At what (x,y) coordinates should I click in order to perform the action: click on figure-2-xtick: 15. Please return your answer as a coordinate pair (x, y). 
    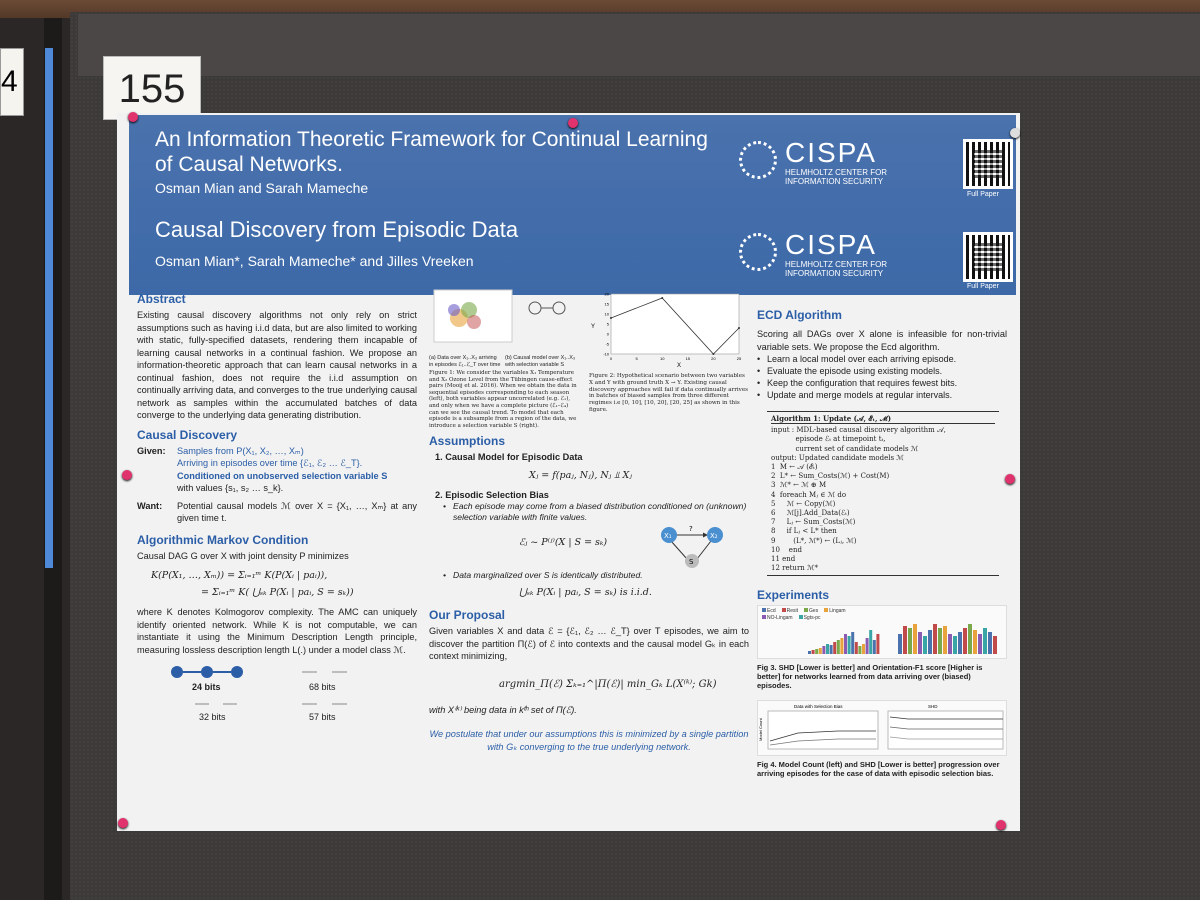
    Looking at the image, I should click on (688, 358).